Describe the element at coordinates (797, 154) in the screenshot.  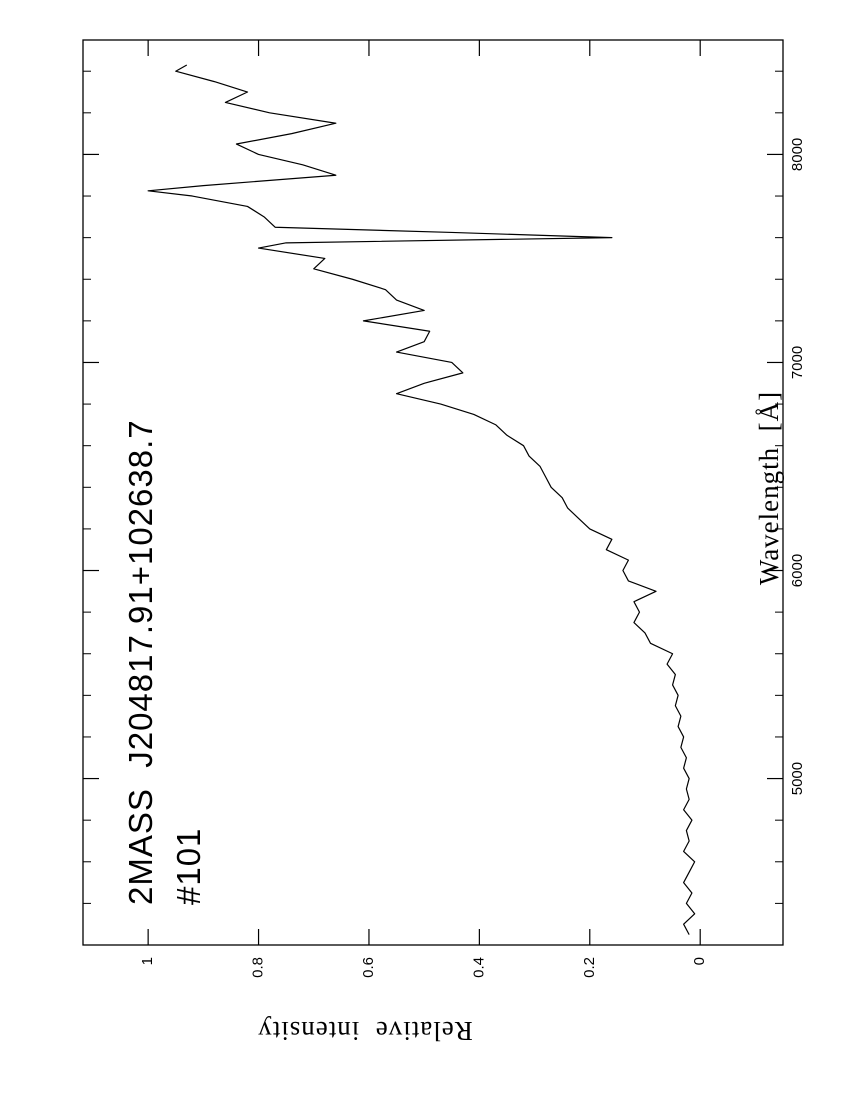
I see `x-tick-label: 8000` at that location.